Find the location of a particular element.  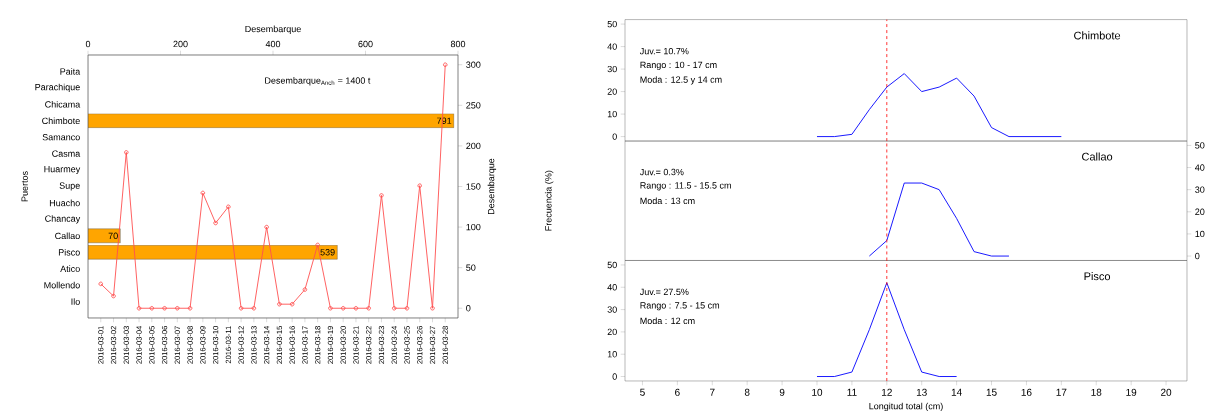

y-tick-label: 20 is located at coordinates (612, 91).